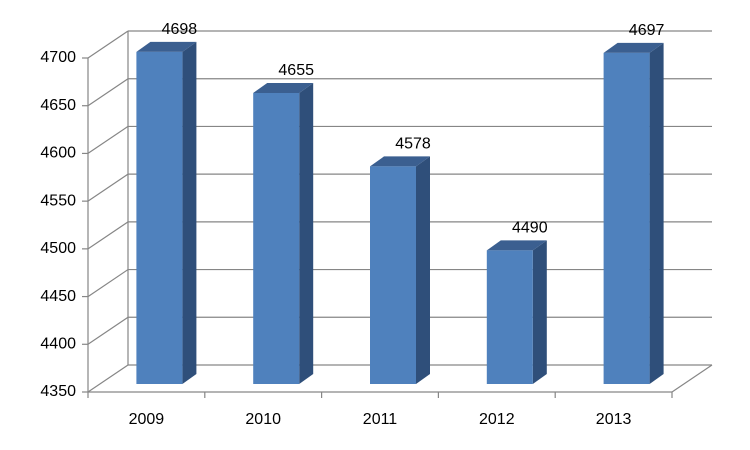  I want to click on floor-right, so click(692, 378).